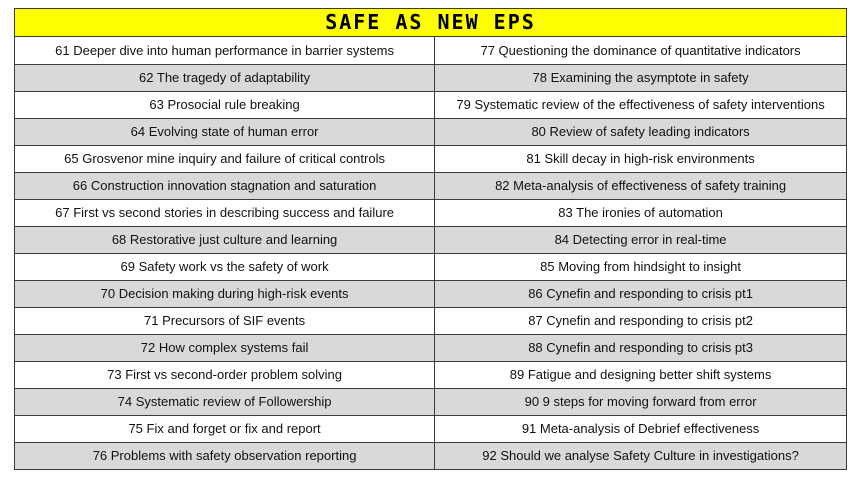 The image size is (856, 495). Describe the element at coordinates (640, 212) in the screenshot. I see `episode-cell-right: 83 The ironies of automation` at that location.